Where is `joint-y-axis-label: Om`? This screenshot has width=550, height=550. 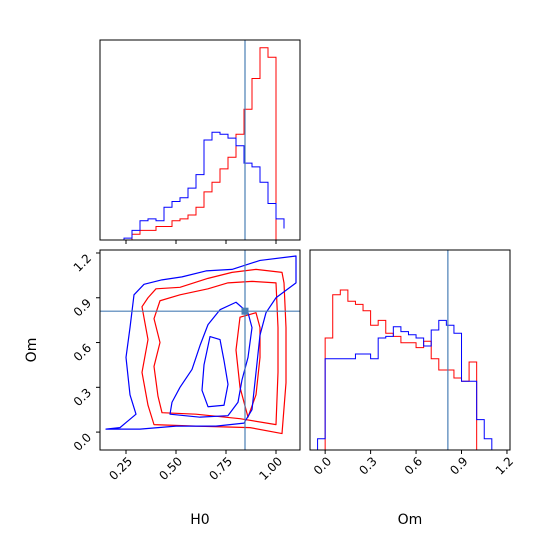 joint-y-axis-label: Om is located at coordinates (32, 350).